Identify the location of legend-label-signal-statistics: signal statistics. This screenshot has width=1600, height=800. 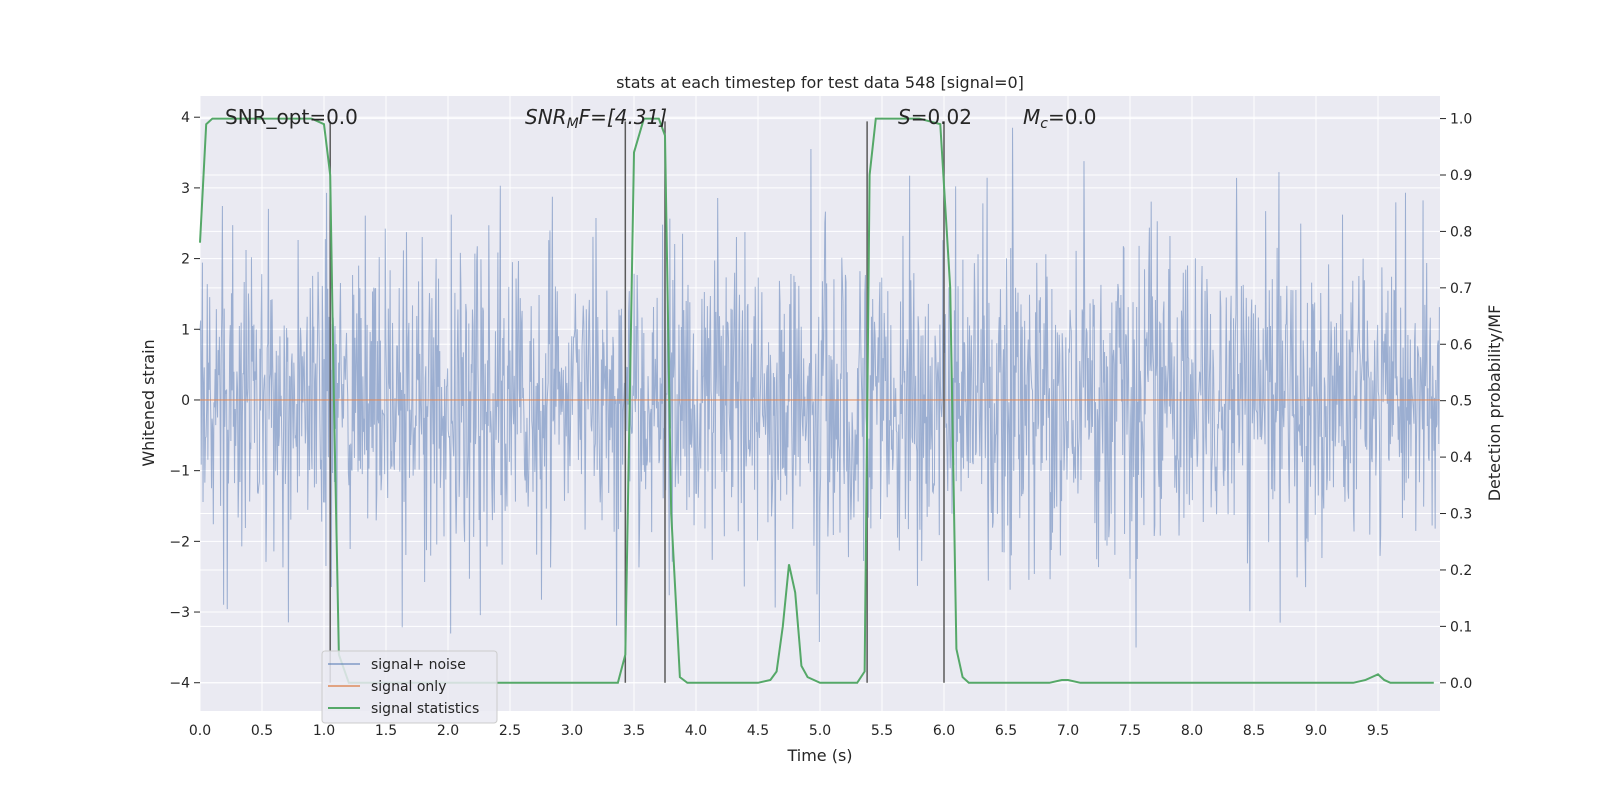
(425, 709).